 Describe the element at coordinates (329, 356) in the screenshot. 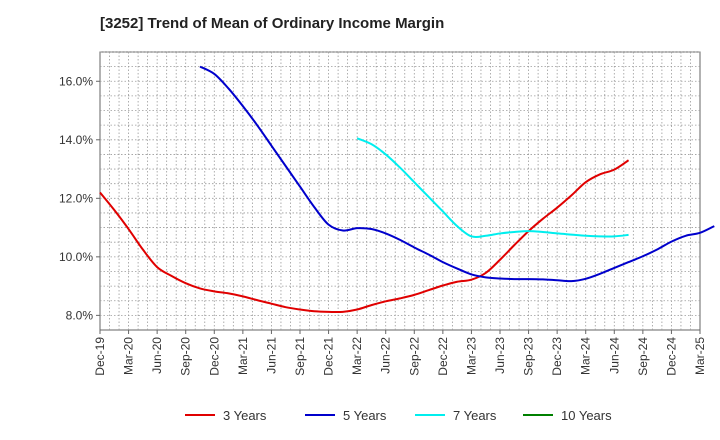

I see `x-tick-label: Dec-21` at that location.